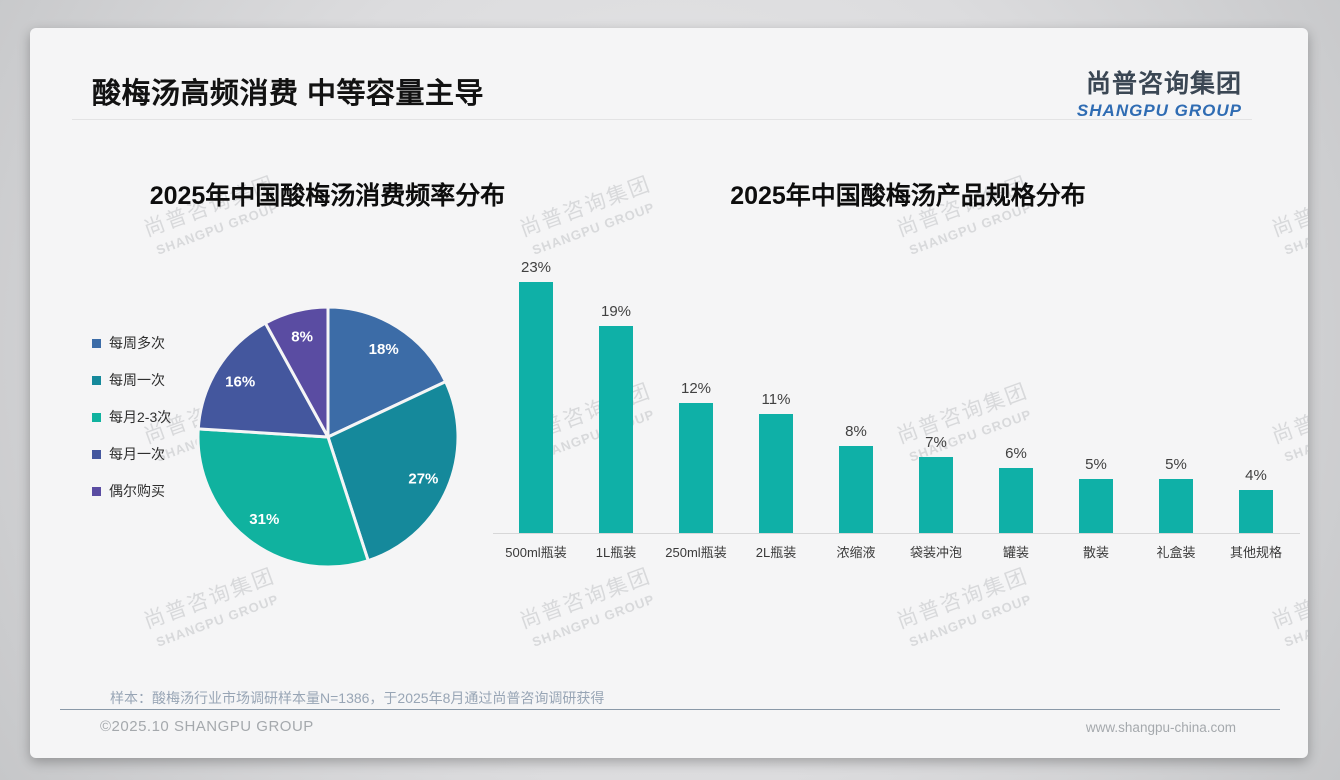 Image resolution: width=1340 pixels, height=780 pixels. I want to click on pie-chart-title: 2025年中国酸梅汤消费频率分布, so click(327, 196).